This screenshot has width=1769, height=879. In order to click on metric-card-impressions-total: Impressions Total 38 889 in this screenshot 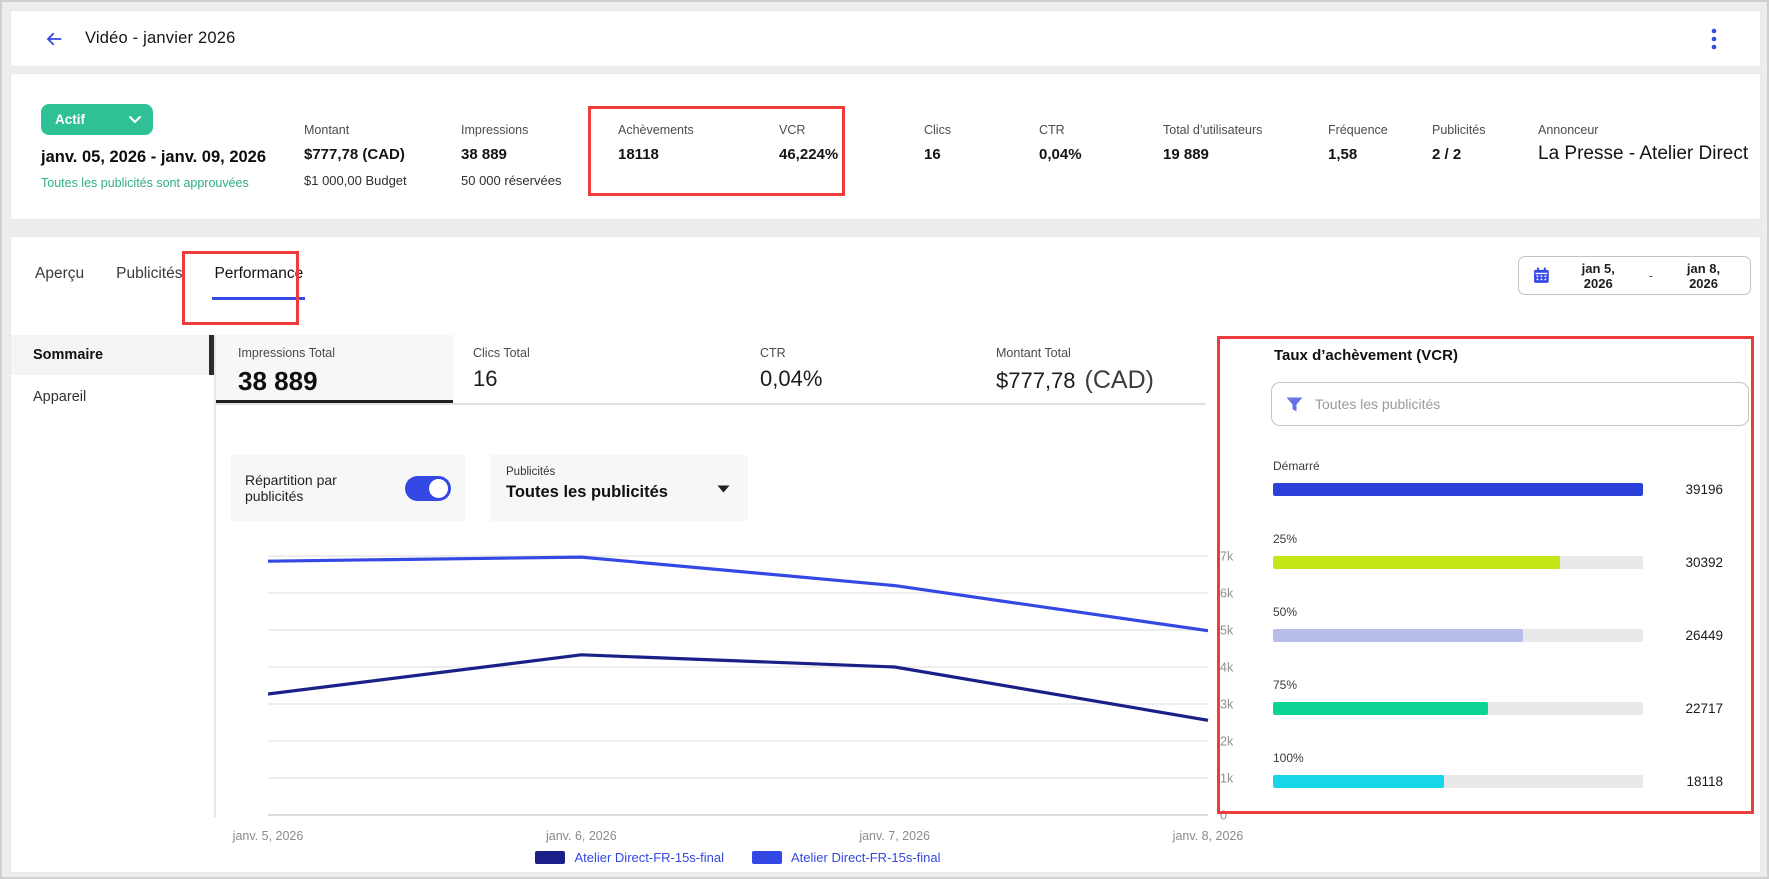, I will do `click(334, 369)`.